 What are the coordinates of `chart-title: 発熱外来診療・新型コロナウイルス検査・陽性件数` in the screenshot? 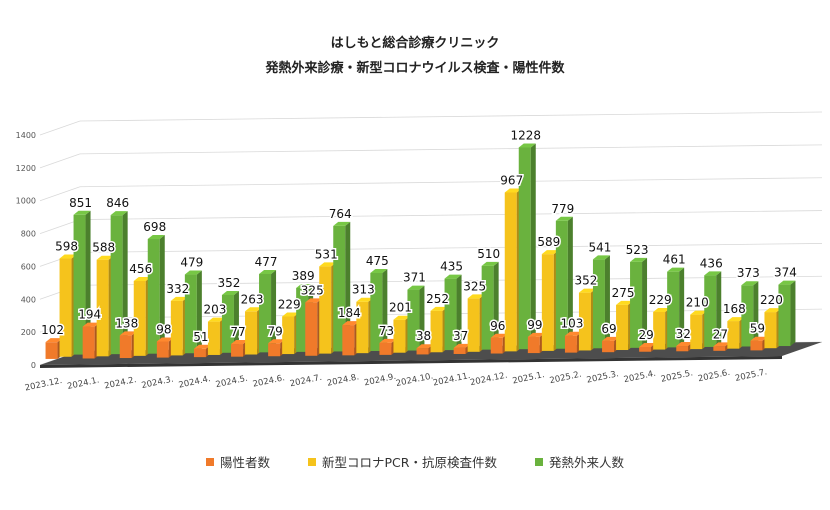 It's located at (415, 68).